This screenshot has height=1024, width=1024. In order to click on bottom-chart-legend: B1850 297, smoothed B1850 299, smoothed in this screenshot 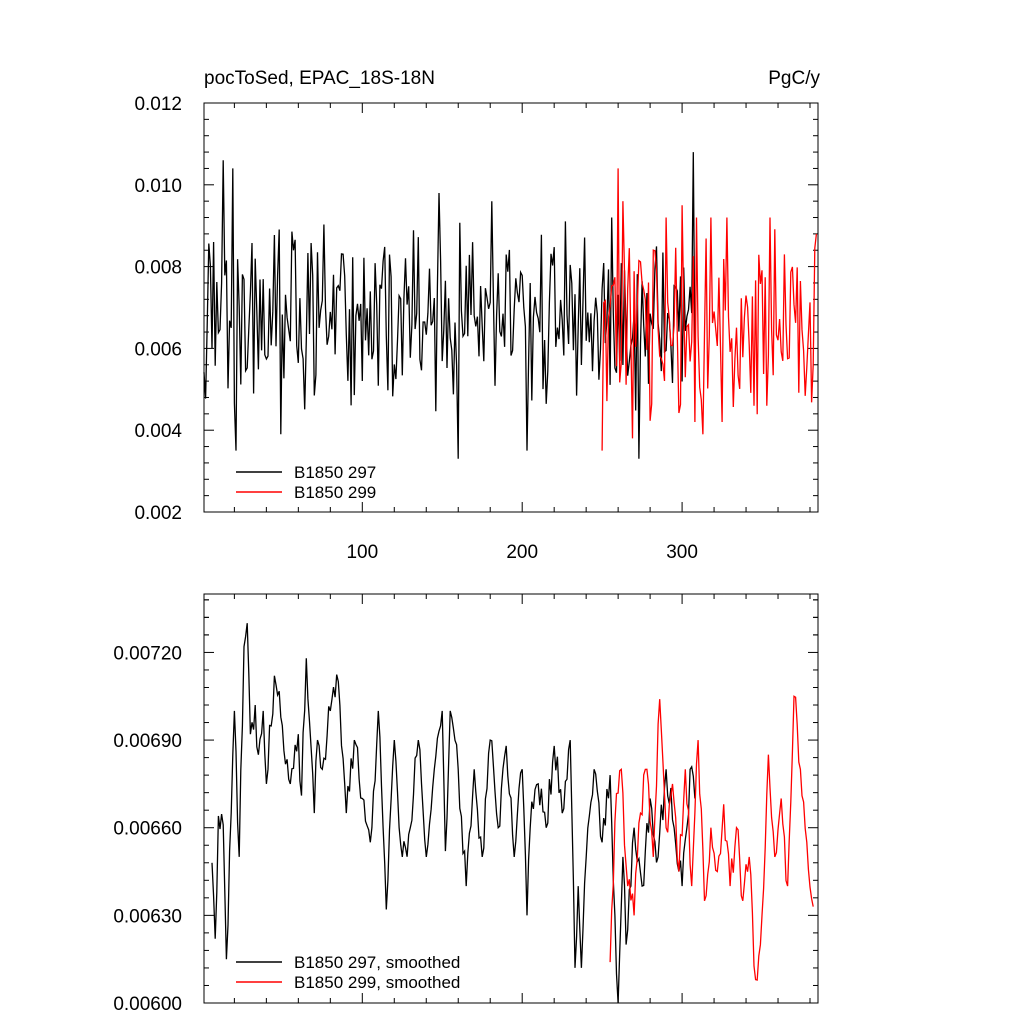, I will do `click(348, 972)`.